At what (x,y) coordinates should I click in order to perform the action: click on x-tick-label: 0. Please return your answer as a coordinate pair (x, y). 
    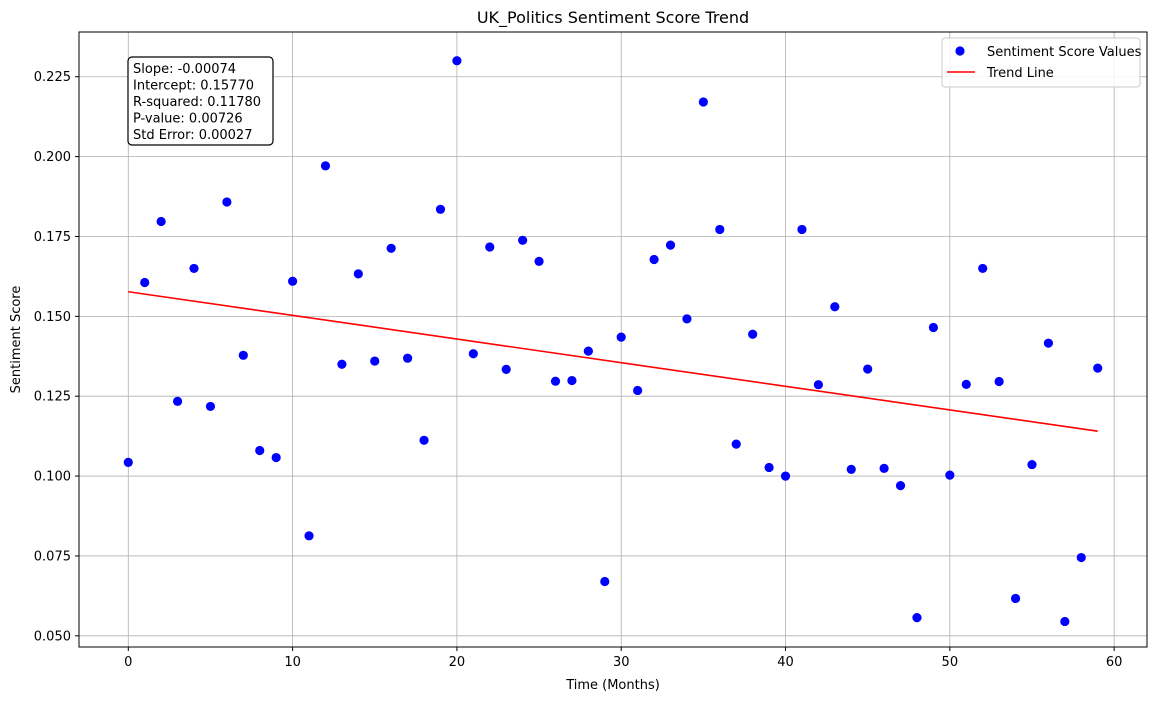
    Looking at the image, I should click on (128, 662).